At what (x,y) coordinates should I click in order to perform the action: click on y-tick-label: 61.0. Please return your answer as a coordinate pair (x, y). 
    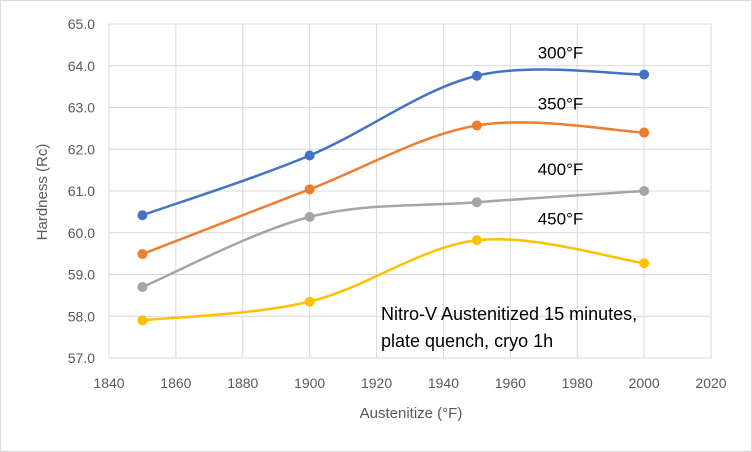
    Looking at the image, I should click on (81, 191).